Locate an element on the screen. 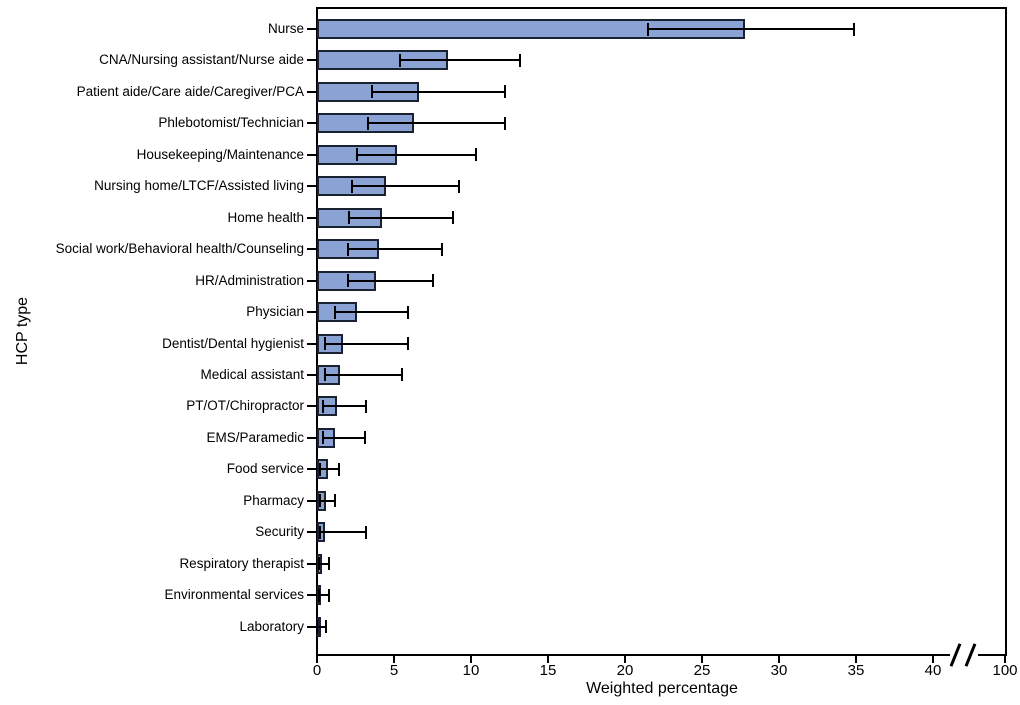  x-axis-tick-label: 35 is located at coordinates (856, 670).